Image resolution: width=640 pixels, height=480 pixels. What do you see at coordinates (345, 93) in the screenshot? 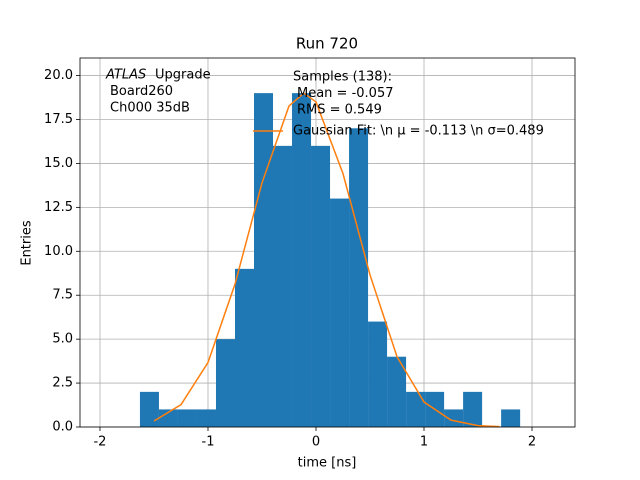
I see `stats-line: Mean = -0.057` at bounding box center [345, 93].